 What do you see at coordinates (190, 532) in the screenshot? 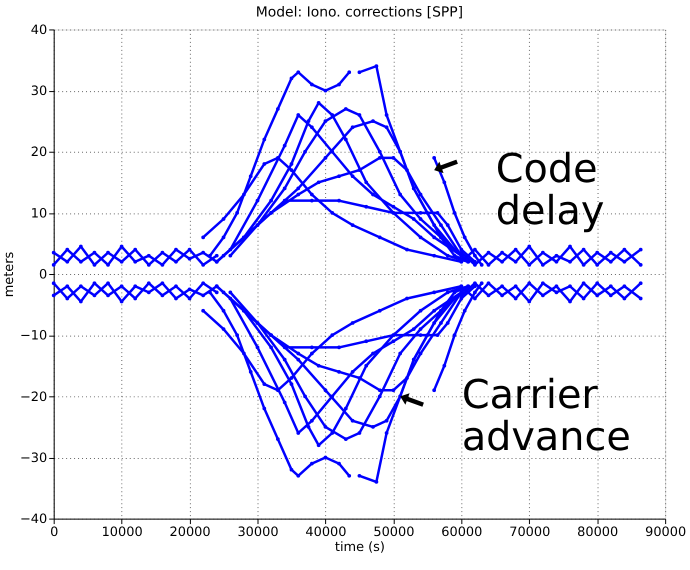
I see `x-tick-label: 20000` at bounding box center [190, 532].